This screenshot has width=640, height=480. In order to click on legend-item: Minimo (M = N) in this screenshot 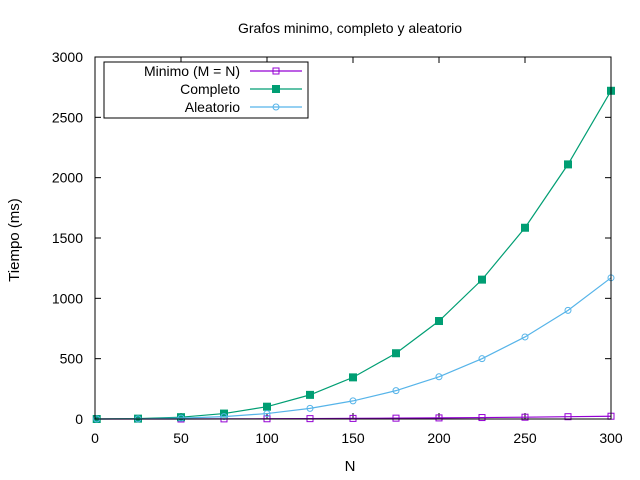, I will do `click(223, 71)`.